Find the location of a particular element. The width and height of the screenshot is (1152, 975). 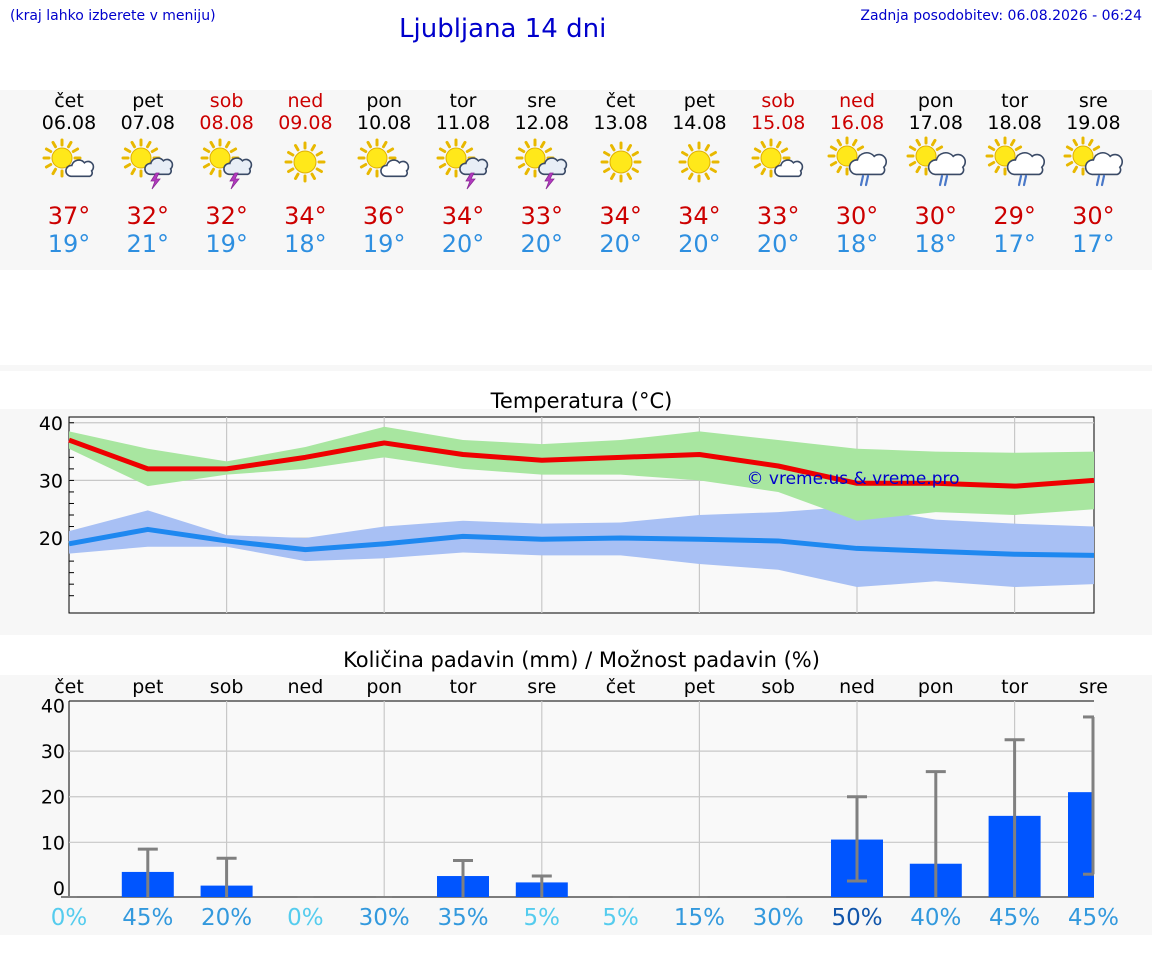

temp-max: 29° is located at coordinates (1014, 216).